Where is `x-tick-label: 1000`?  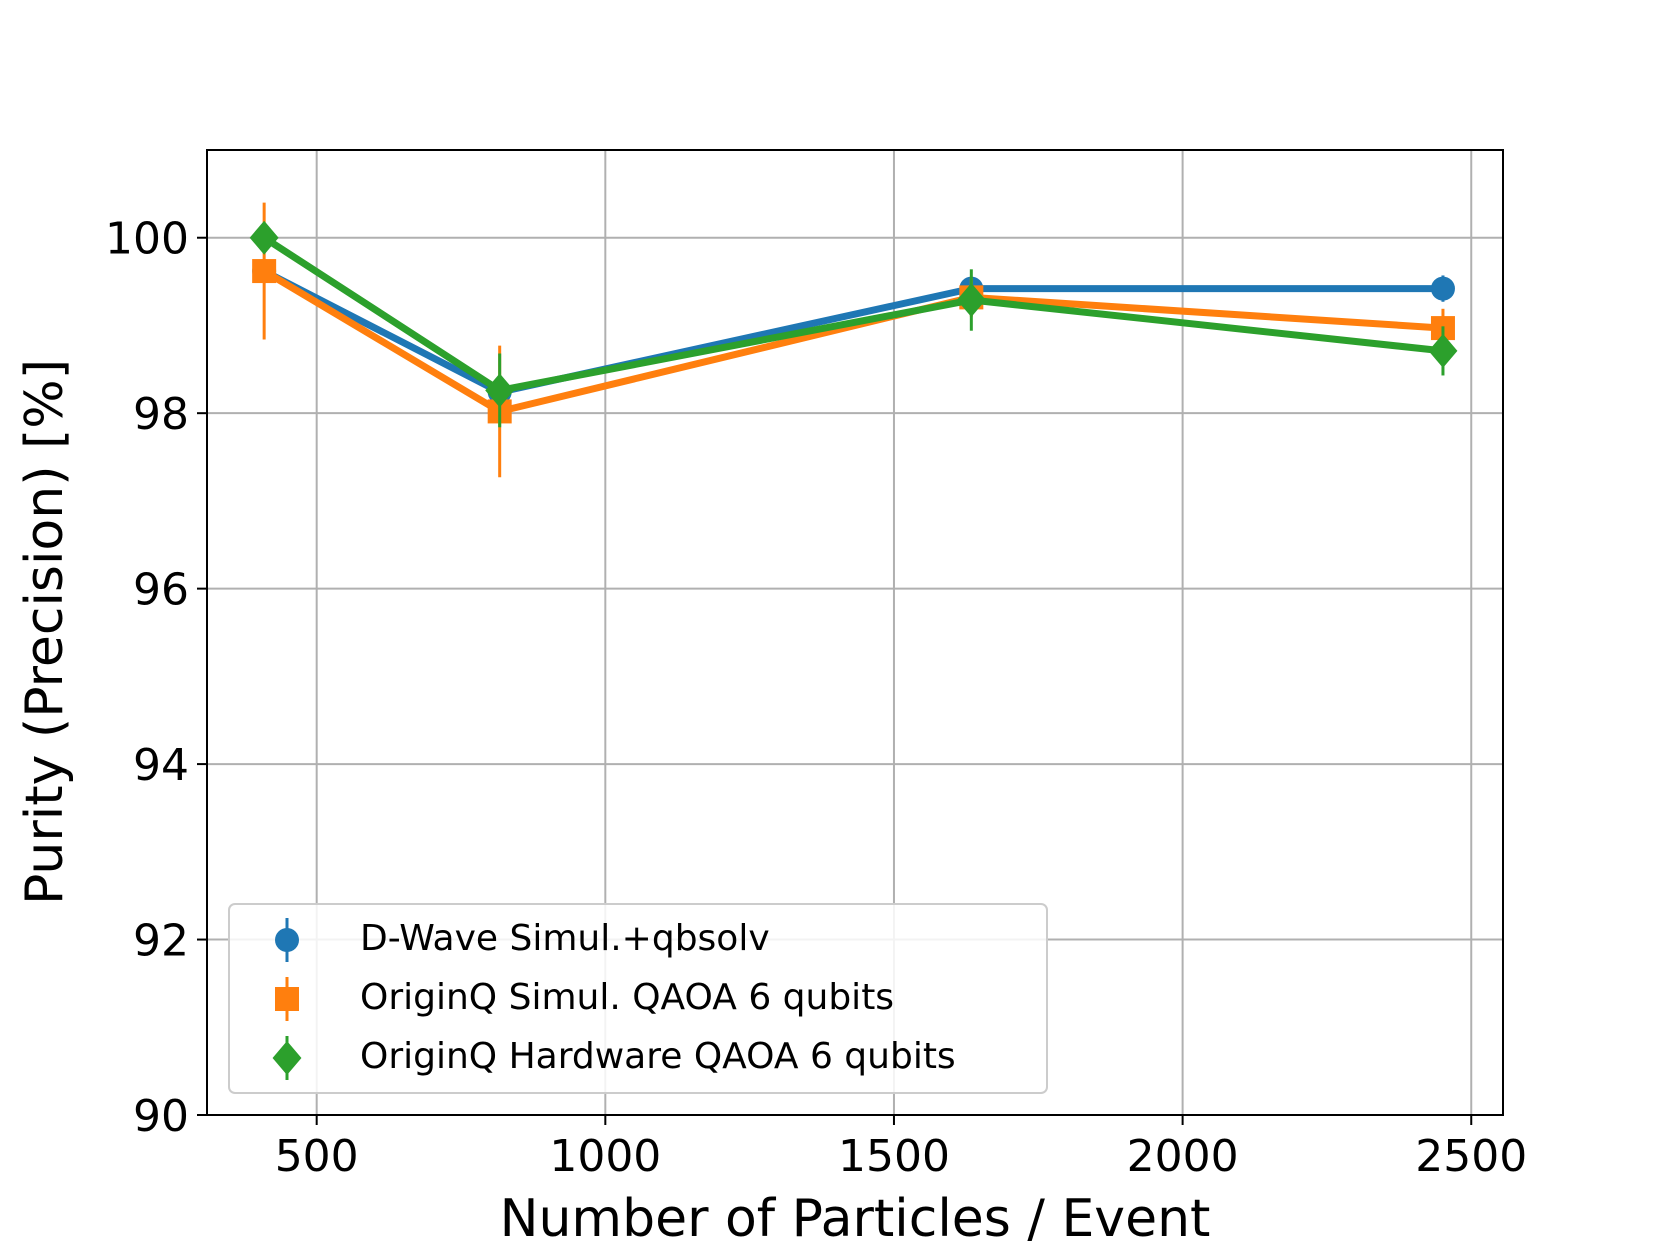
x-tick-label: 1000 is located at coordinates (605, 1156).